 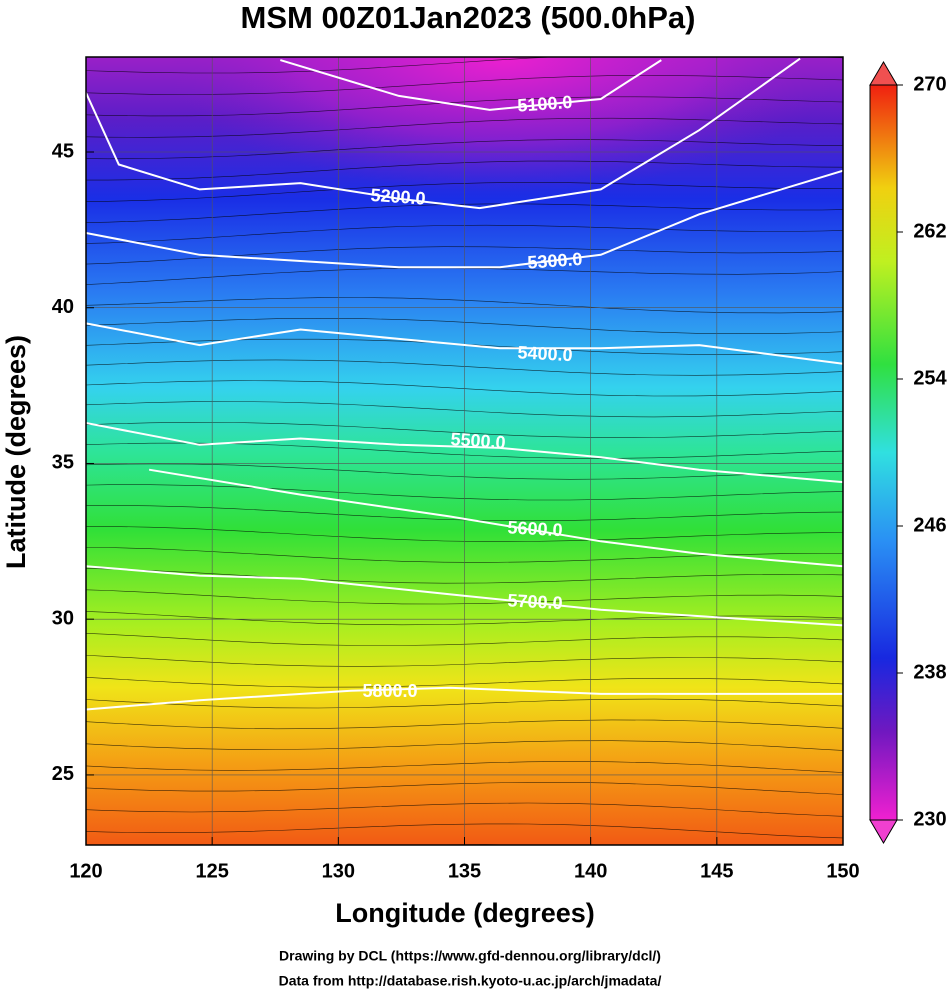 I want to click on colorbar-tick-label: 238, so click(x=929, y=672).